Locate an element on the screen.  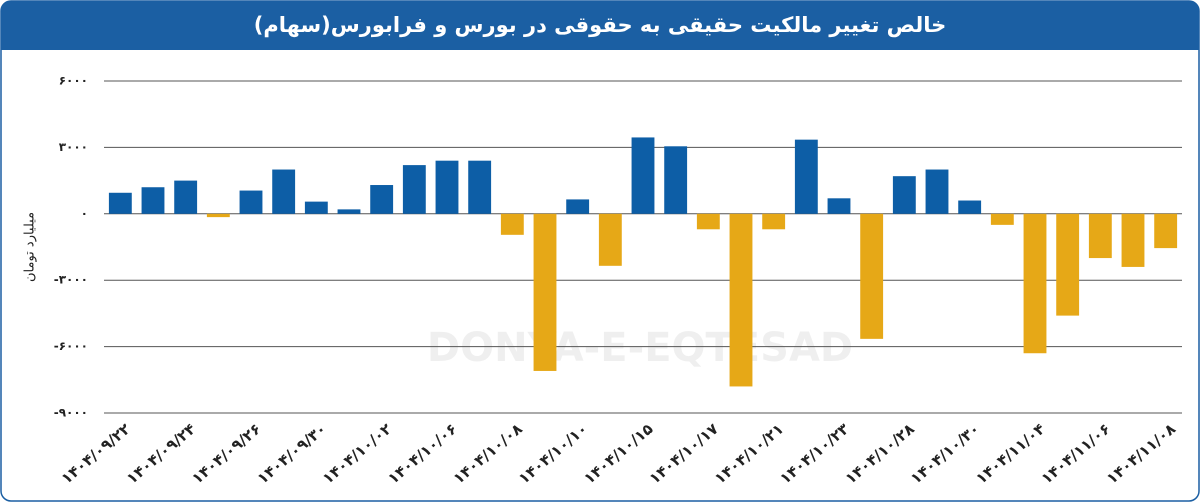
y-tick-label: ۳۰۰۰ is located at coordinates (73, 147).